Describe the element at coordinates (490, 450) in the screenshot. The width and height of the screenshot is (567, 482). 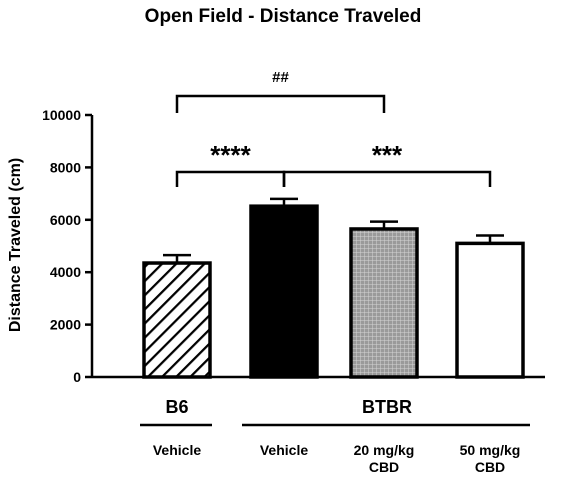
I see `x-category-label: 50 mg/kg` at that location.